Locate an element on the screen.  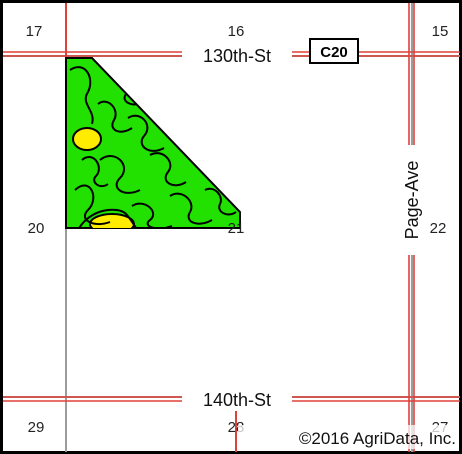
county-road-shield-label: C20 is located at coordinates (334, 52).